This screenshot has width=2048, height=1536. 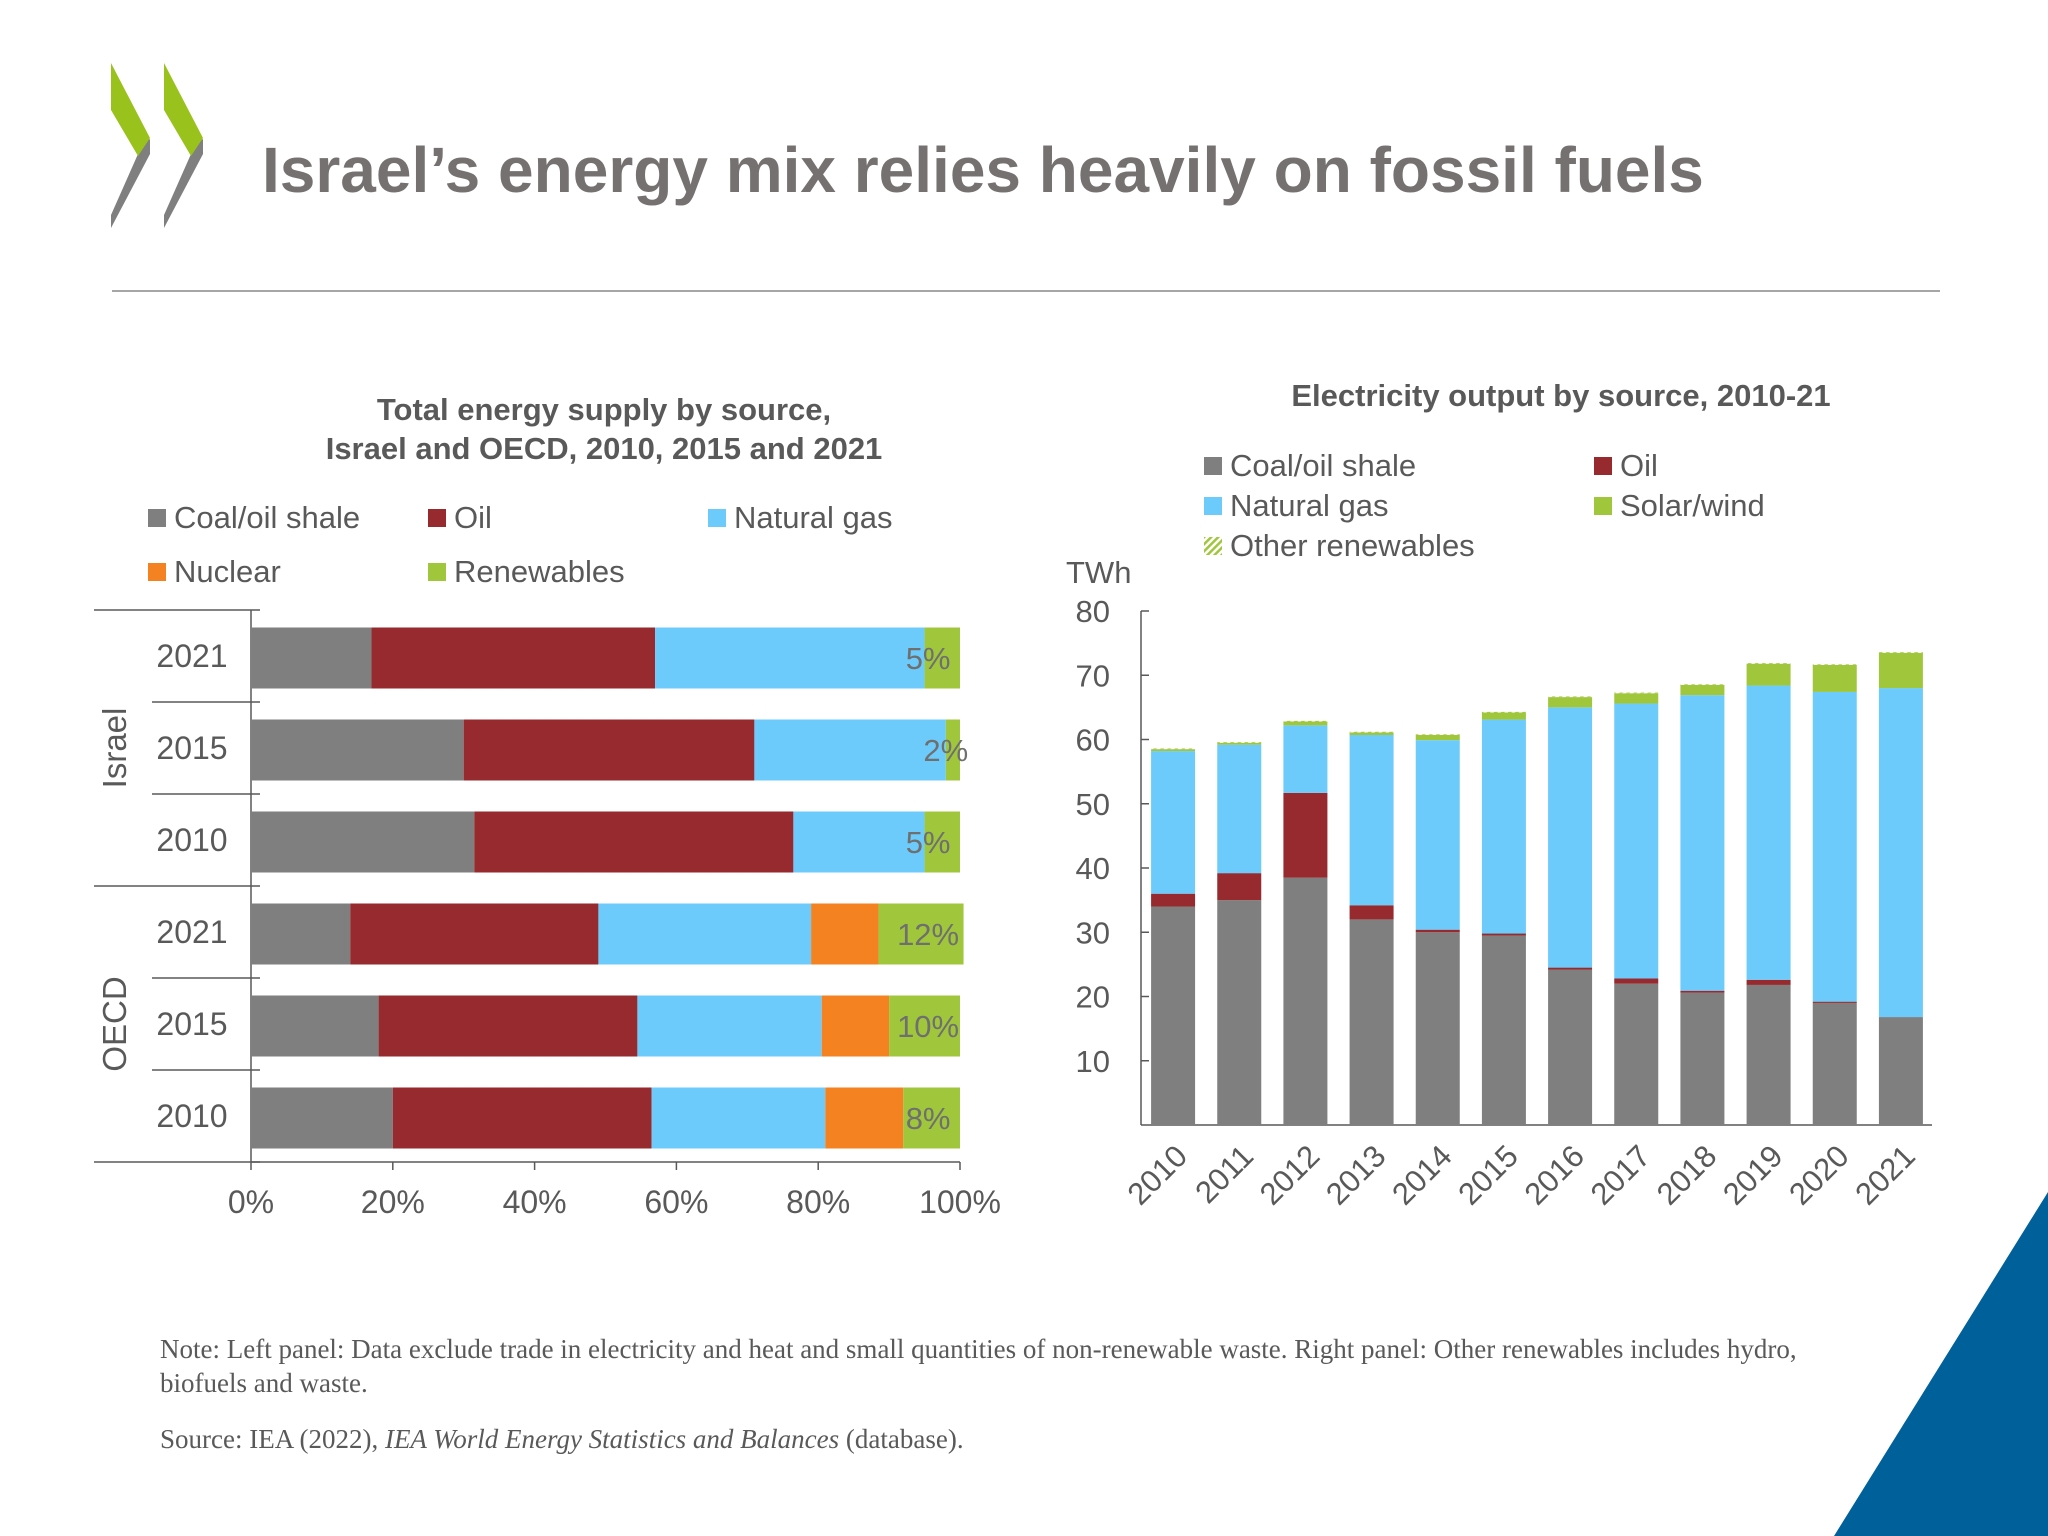 I want to click on bar-segment-coal-oil-shale-israel-2021, so click(x=311, y=658).